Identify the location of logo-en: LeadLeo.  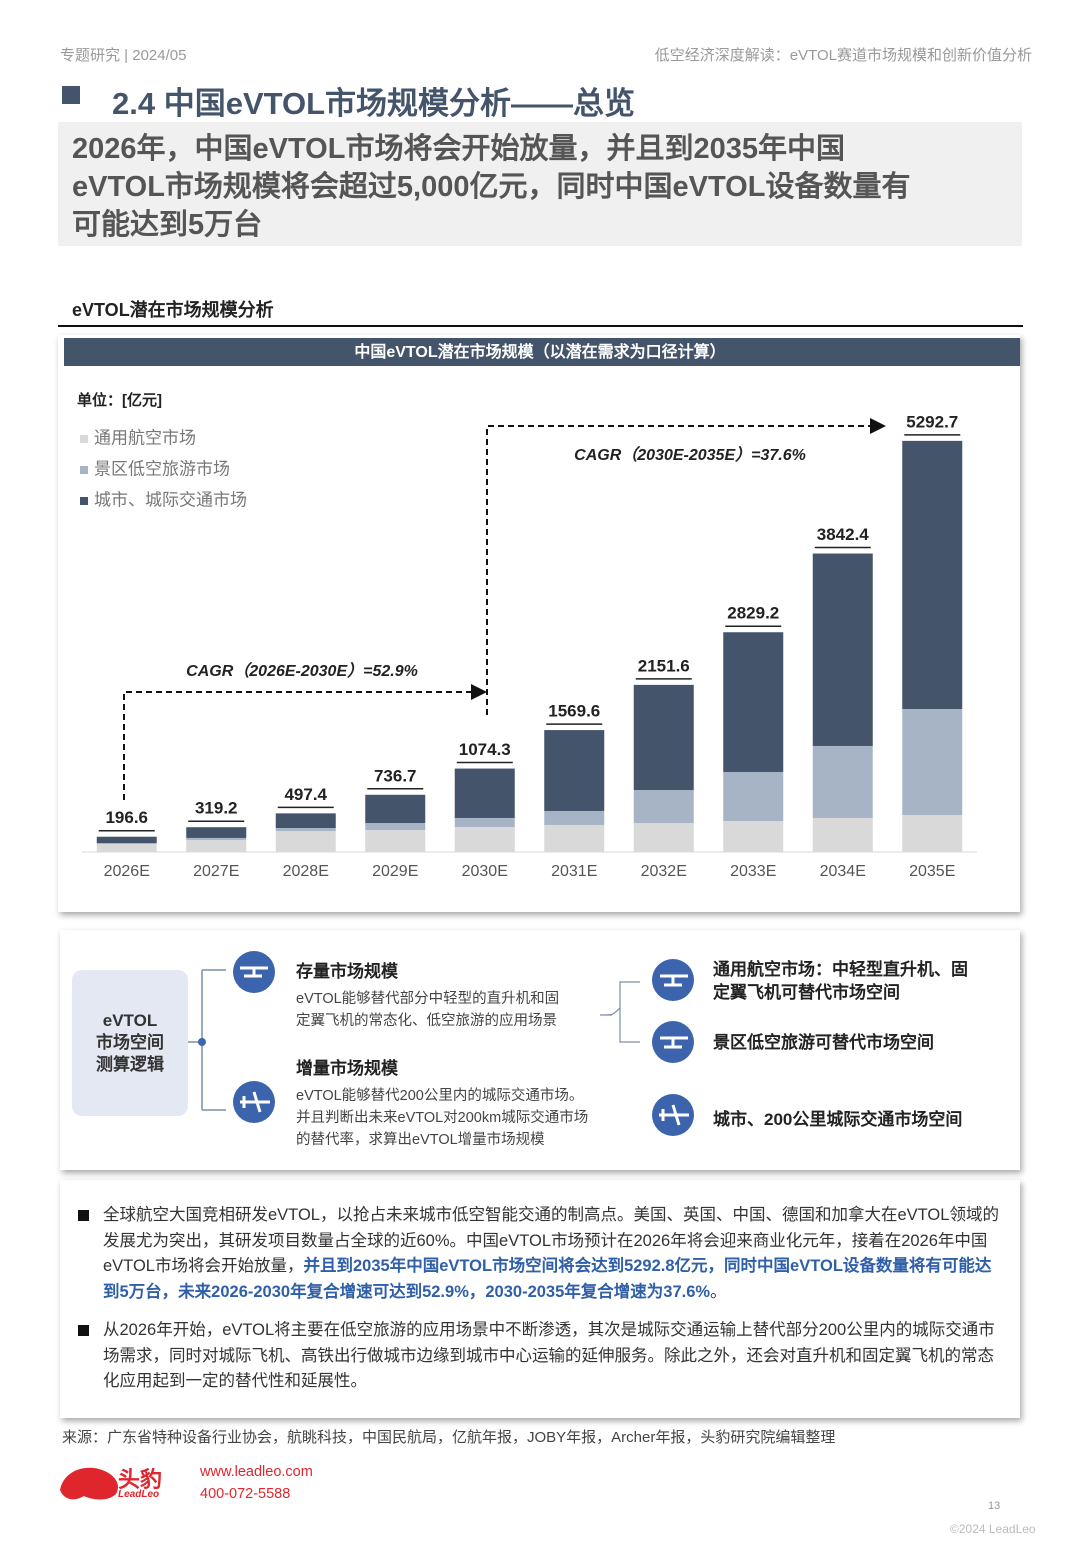
(139, 1494).